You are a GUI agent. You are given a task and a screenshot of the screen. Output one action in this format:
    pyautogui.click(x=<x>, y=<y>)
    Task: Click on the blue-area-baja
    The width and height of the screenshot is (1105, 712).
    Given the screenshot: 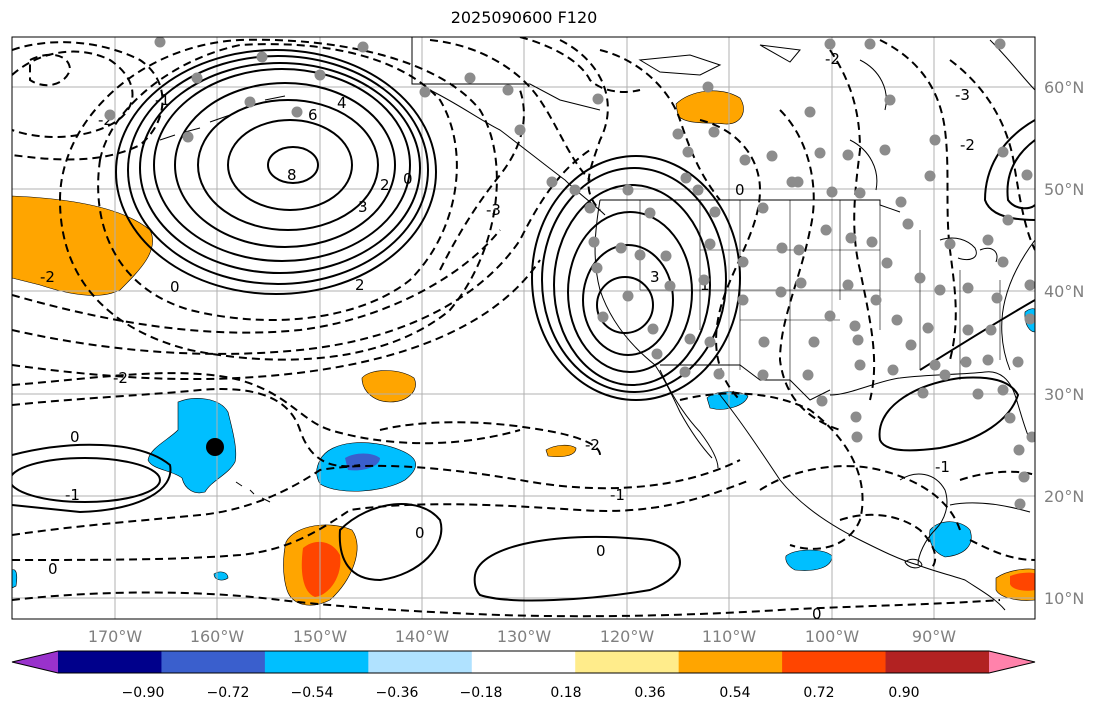 What is the action you would take?
    pyautogui.click(x=727, y=400)
    